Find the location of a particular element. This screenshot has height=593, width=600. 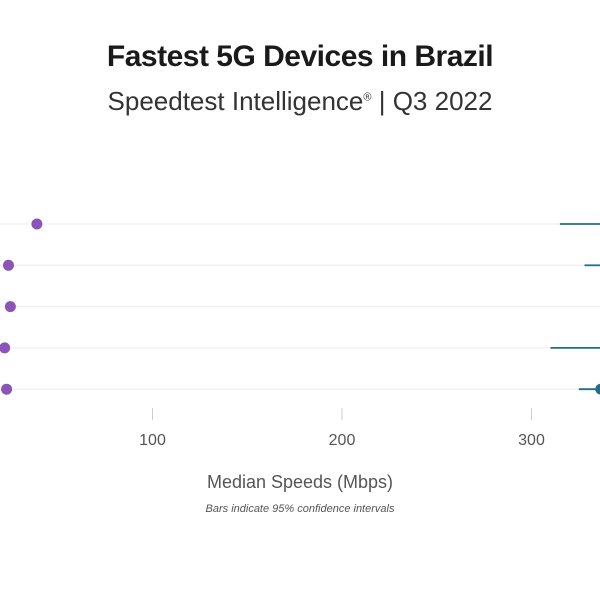

chart-title: Fastest 5G Devices in Brazil is located at coordinates (300, 56).